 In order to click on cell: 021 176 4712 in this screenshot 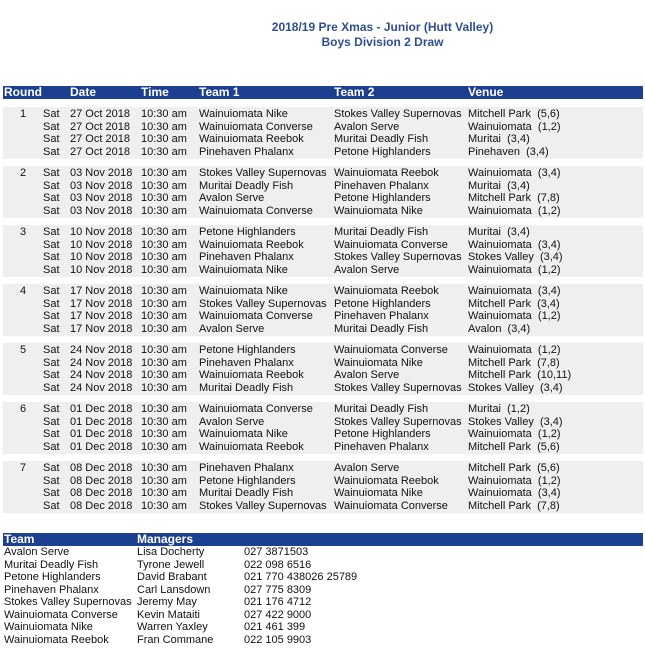, I will do `click(278, 602)`.